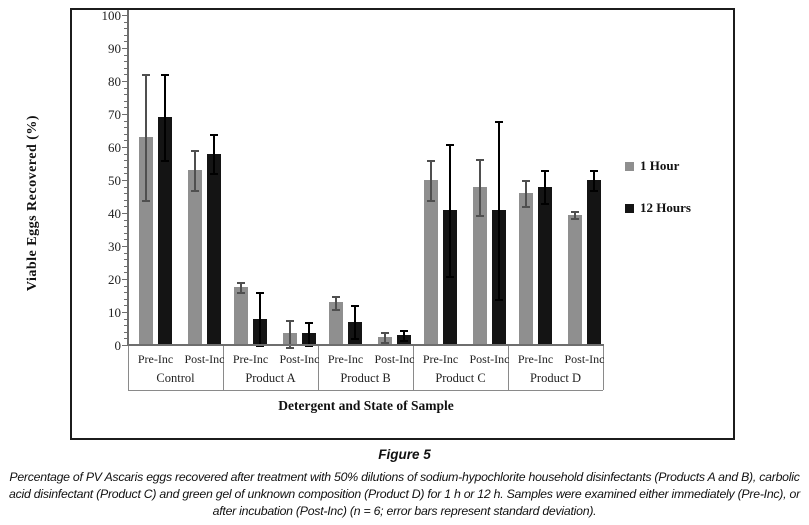 The image size is (809, 525). What do you see at coordinates (114, 114) in the screenshot?
I see `y-tick-label: 70` at bounding box center [114, 114].